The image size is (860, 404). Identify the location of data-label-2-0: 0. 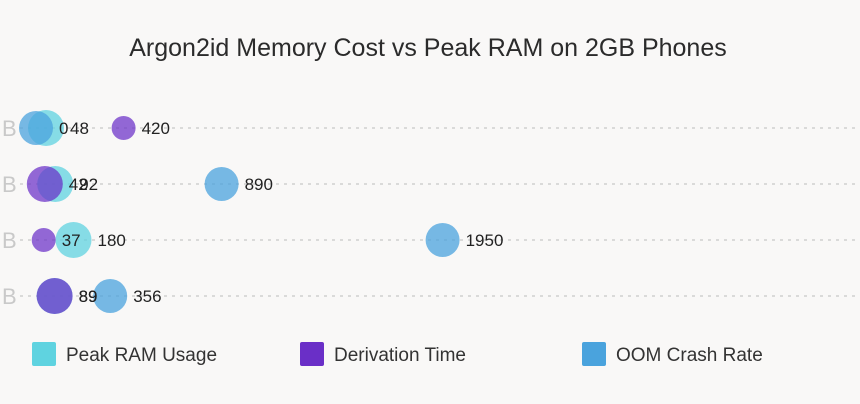
(63, 128).